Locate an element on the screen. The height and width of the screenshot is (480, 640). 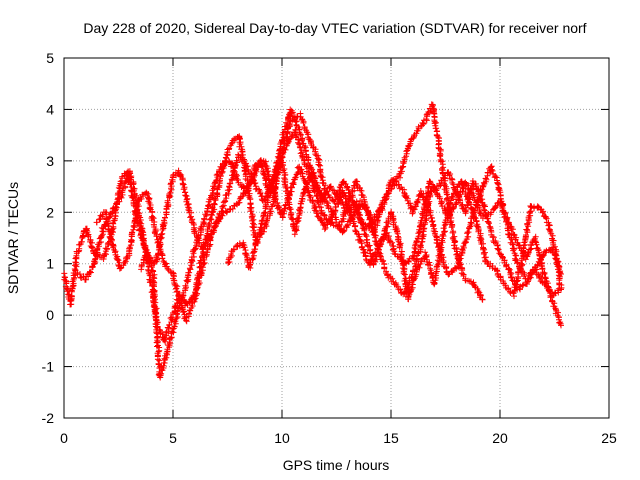
x-axis-label: GPS time / hours is located at coordinates (336, 465).